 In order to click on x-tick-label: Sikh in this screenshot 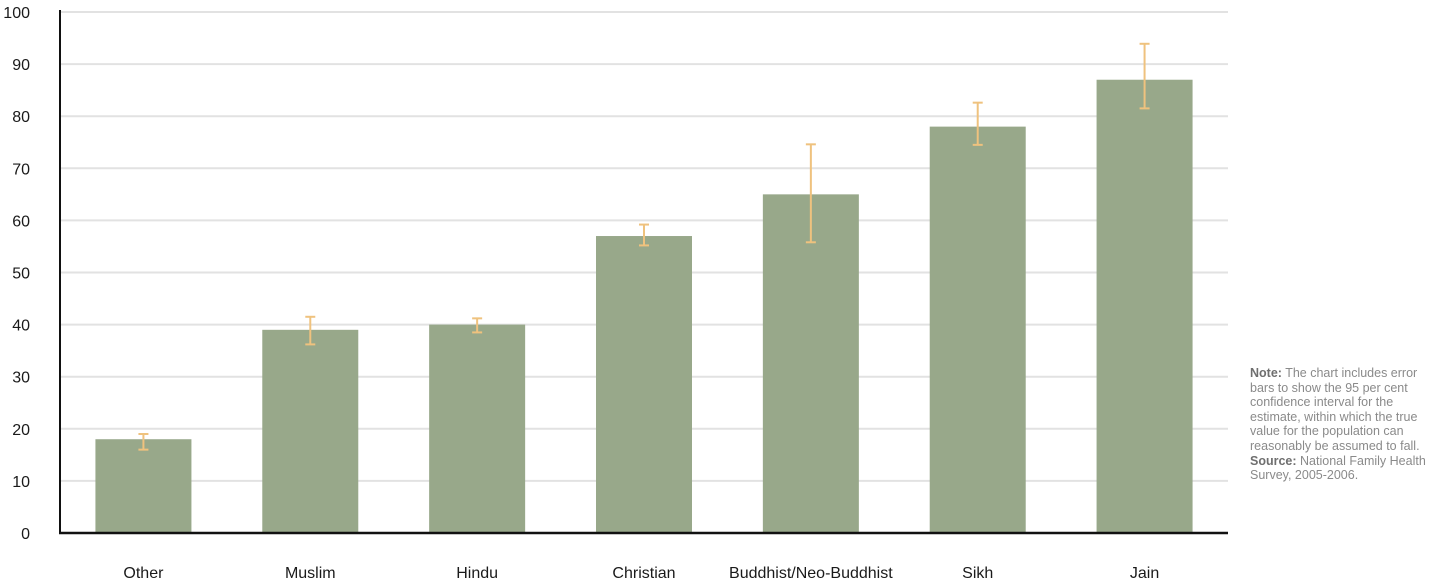, I will do `click(977, 573)`.